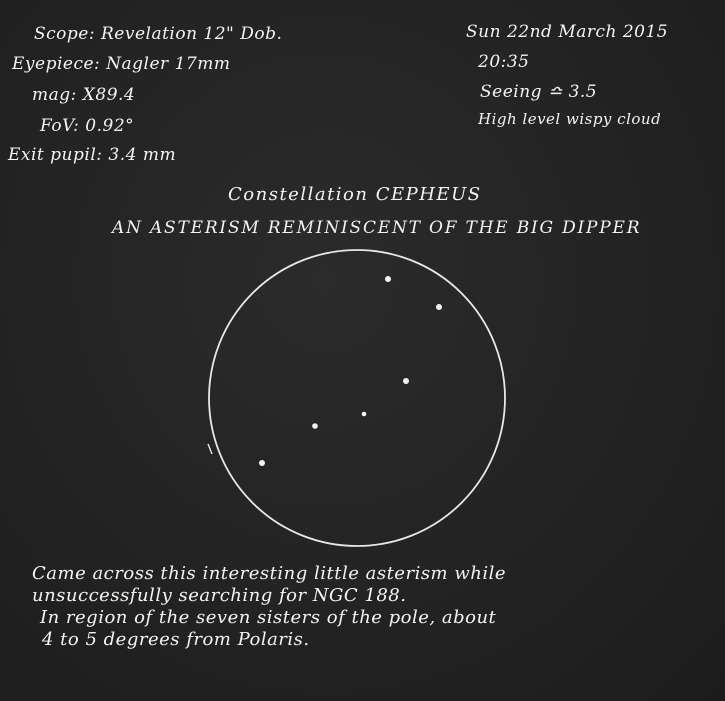  Describe the element at coordinates (176, 639) in the screenshot. I see `notes-line-4: 4 to 5 degrees from Polaris.` at that location.